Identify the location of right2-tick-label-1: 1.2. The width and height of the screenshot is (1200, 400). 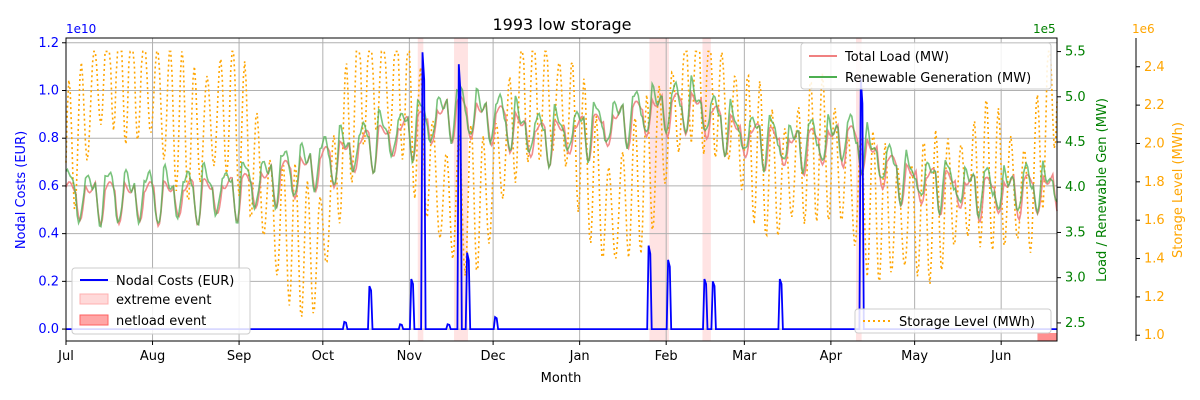
(1154, 297).